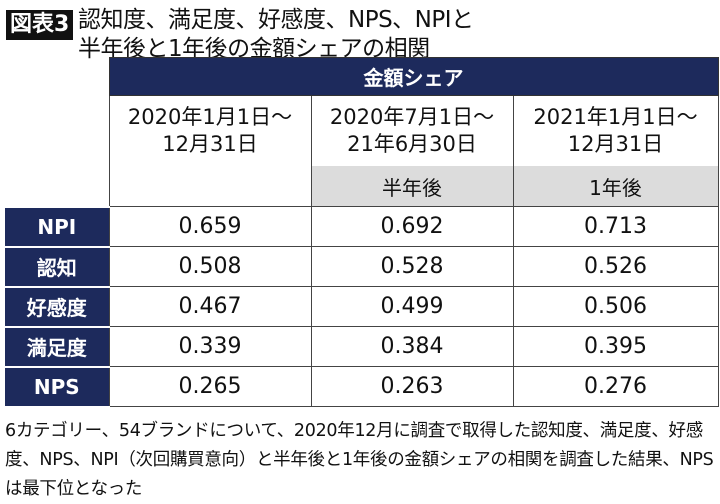  Describe the element at coordinates (210, 386) in the screenshot. I see `correlation-value: 0.265` at that location.